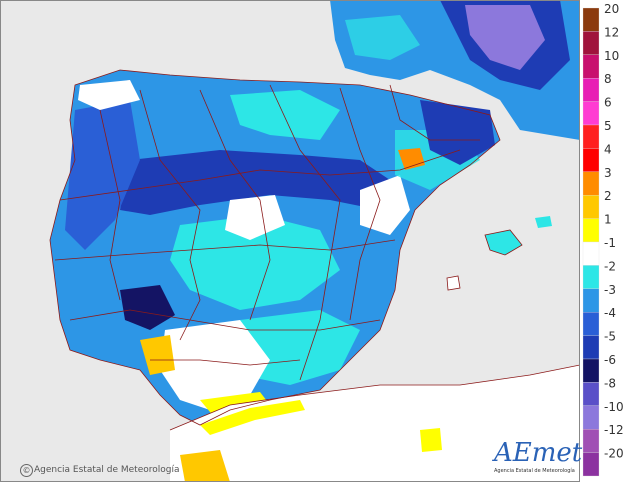  What do you see at coordinates (543, 222) in the screenshot?
I see `balearic-island-small` at bounding box center [543, 222].